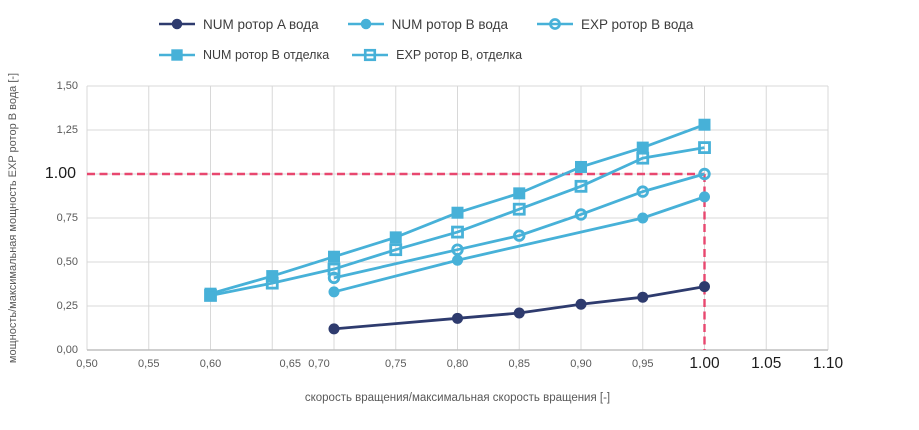 This screenshot has height=430, width=919. Describe the element at coordinates (581, 364) in the screenshot. I see `x-tick-label: 0,90` at that location.